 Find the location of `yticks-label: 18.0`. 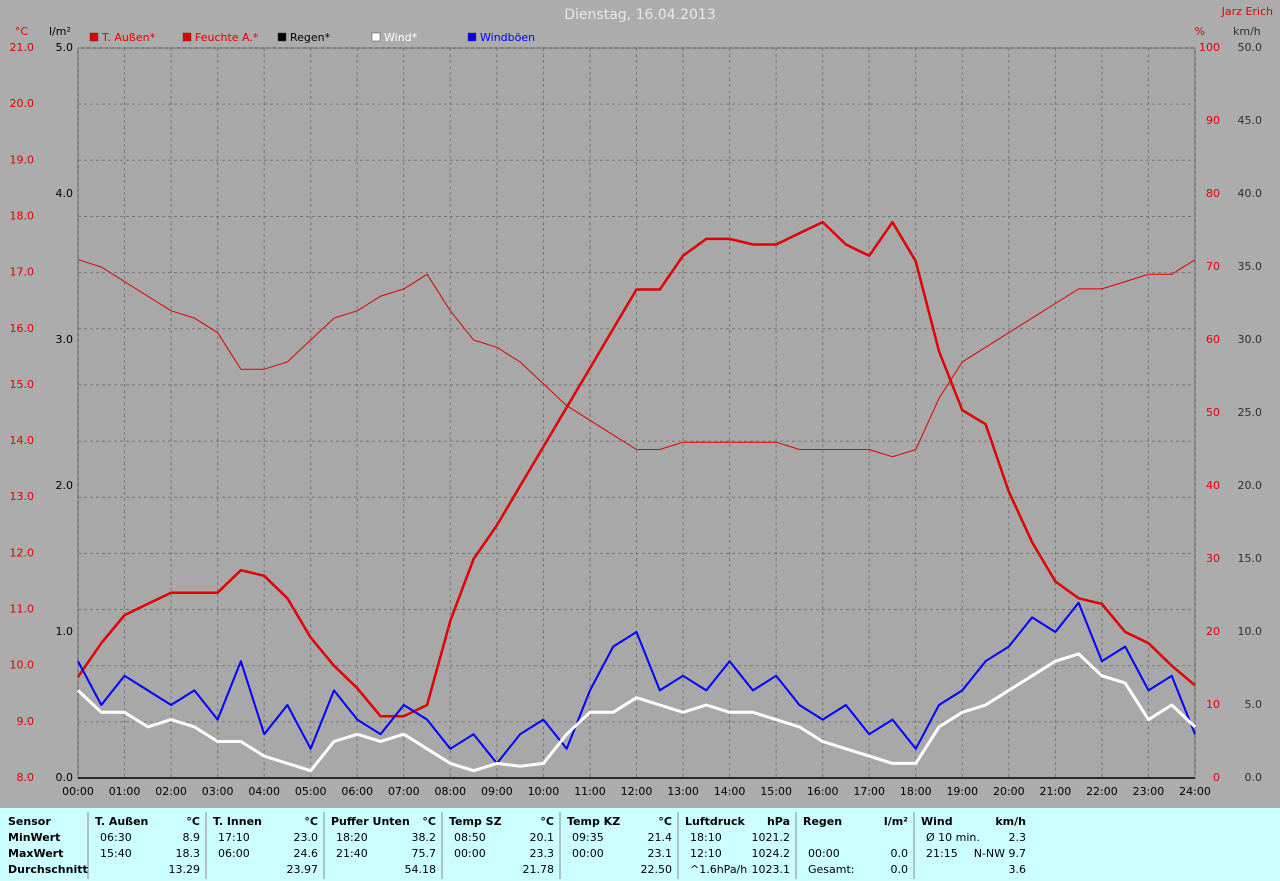

yticks-label: 18.0 is located at coordinates (22, 215).